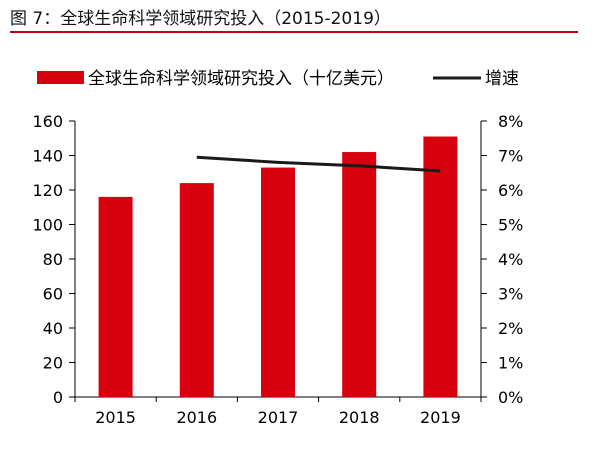  Describe the element at coordinates (115, 417) in the screenshot. I see `x-tick-label: 2015` at that location.